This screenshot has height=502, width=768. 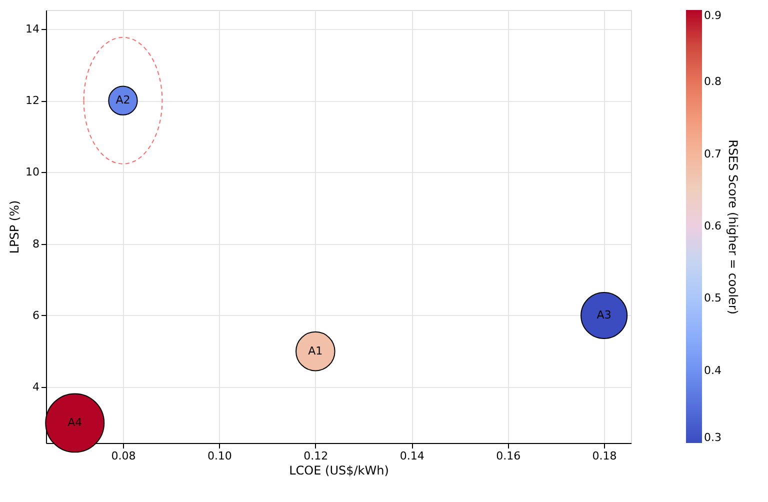 What do you see at coordinates (36, 315) in the screenshot?
I see `y-tick-label: 6` at bounding box center [36, 315].